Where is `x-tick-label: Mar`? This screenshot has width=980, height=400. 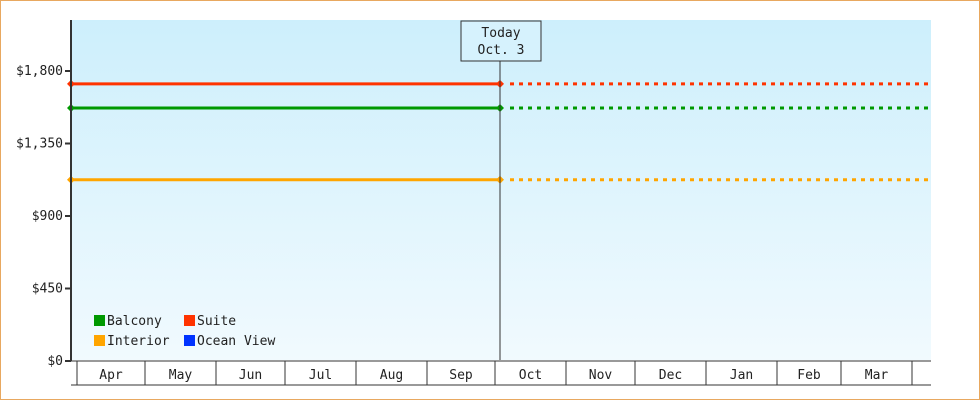
x-tick-label: Mar is located at coordinates (877, 375).